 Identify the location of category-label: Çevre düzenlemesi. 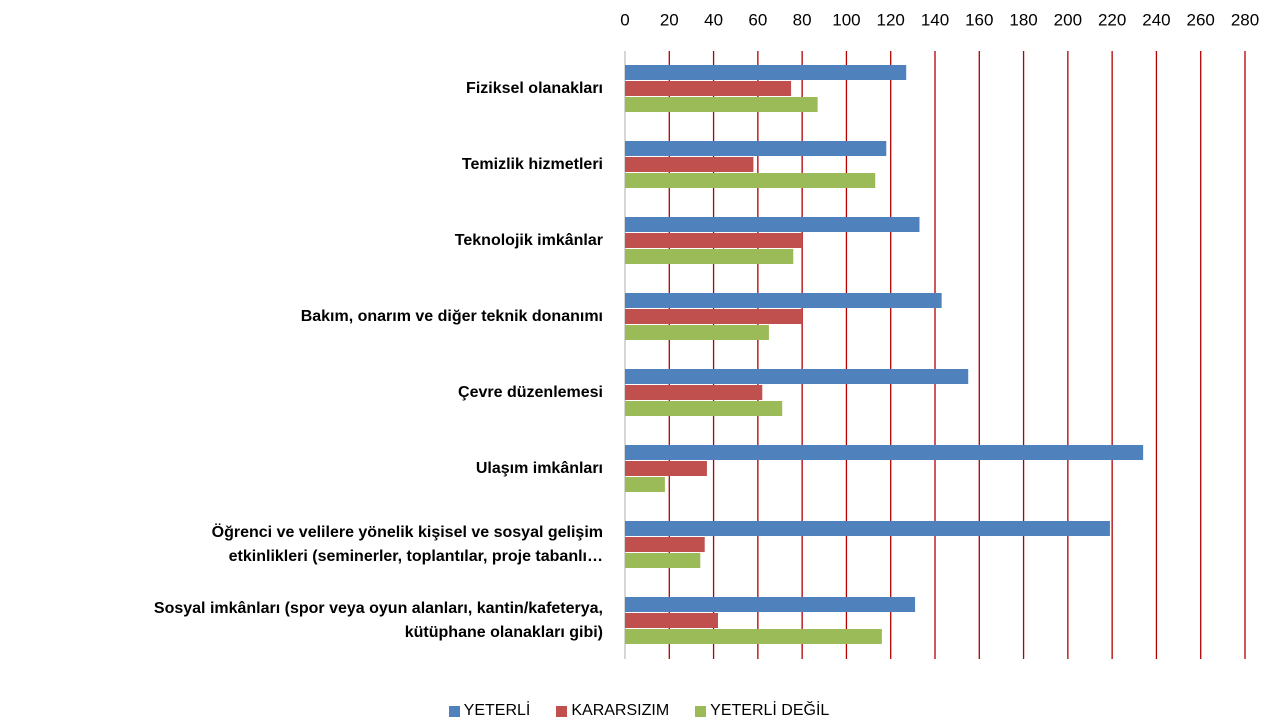
(530, 392).